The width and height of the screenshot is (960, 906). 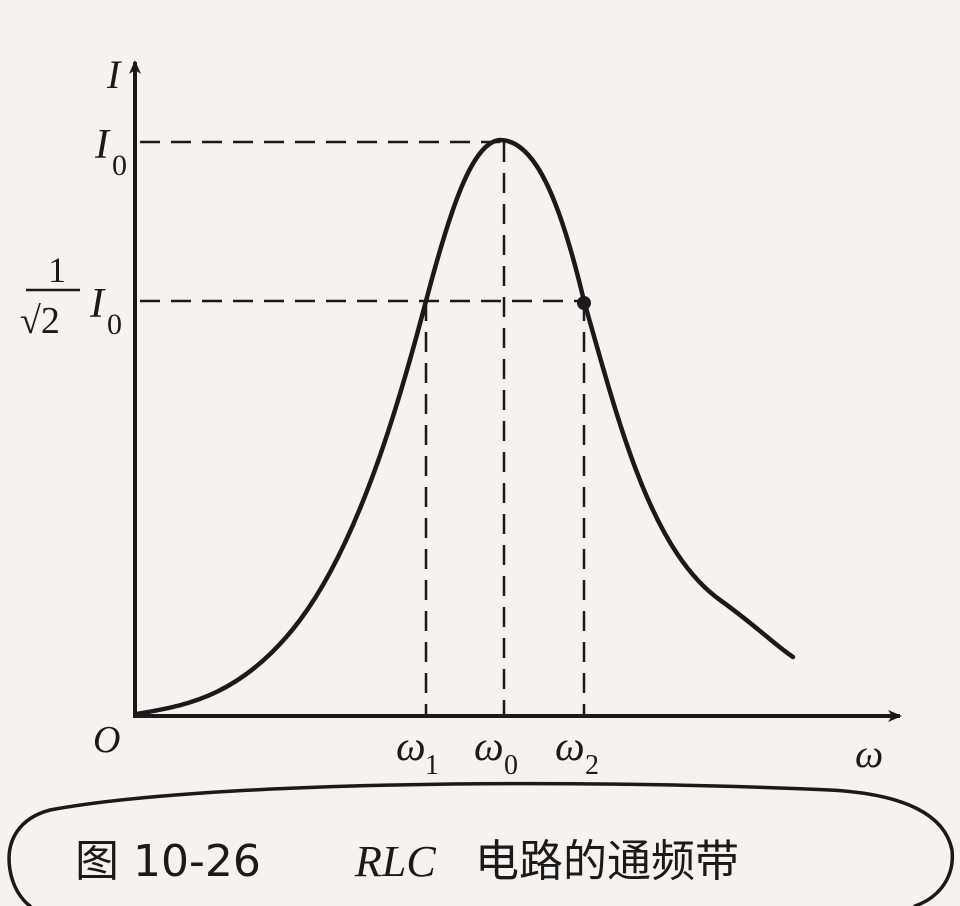 What do you see at coordinates (168, 861) in the screenshot?
I see `caption-figure-label: 图 10-26` at bounding box center [168, 861].